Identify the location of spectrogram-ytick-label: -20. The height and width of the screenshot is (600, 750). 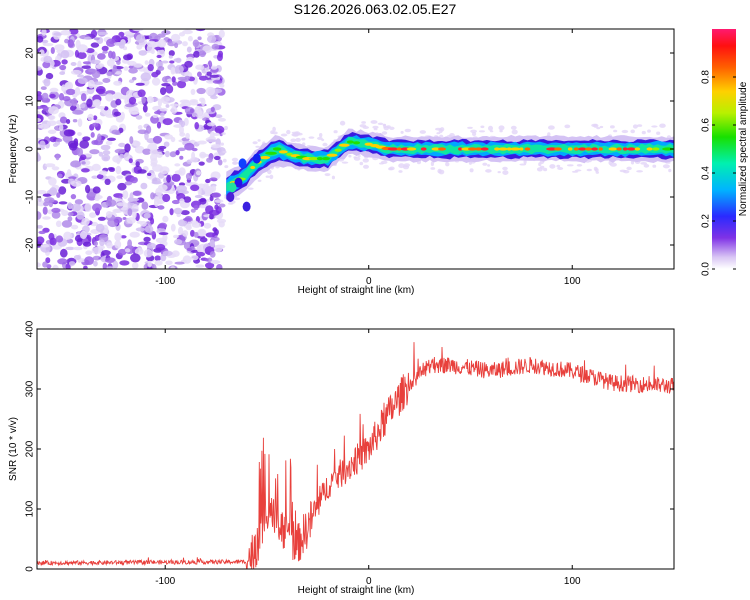
(30, 244).